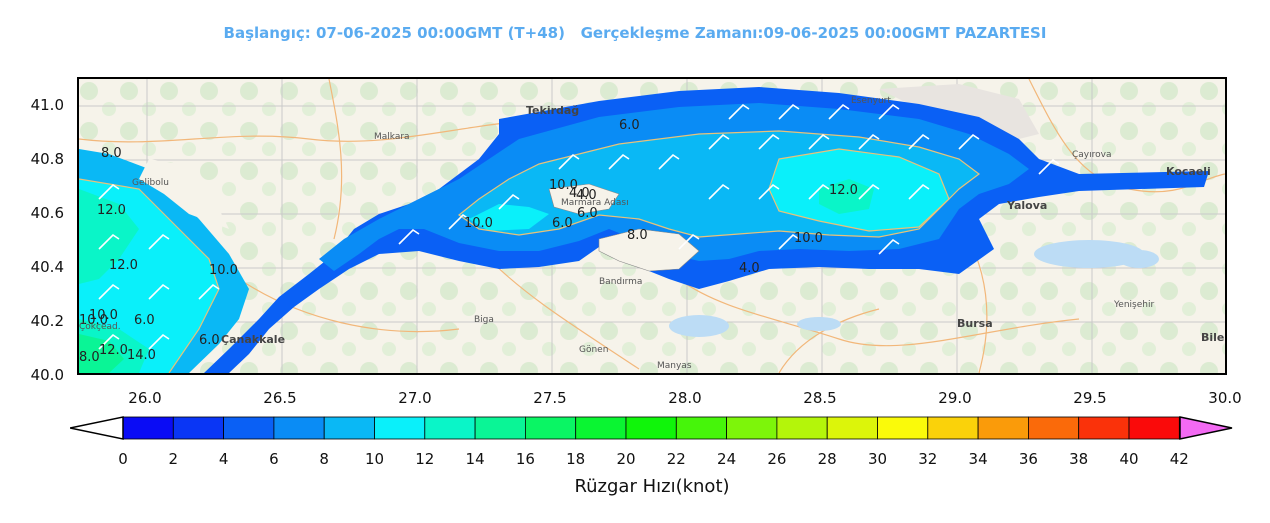 The width and height of the screenshot is (1270, 523). What do you see at coordinates (47, 159) in the screenshot?
I see `y-tick-label: 40.8` at bounding box center [47, 159].